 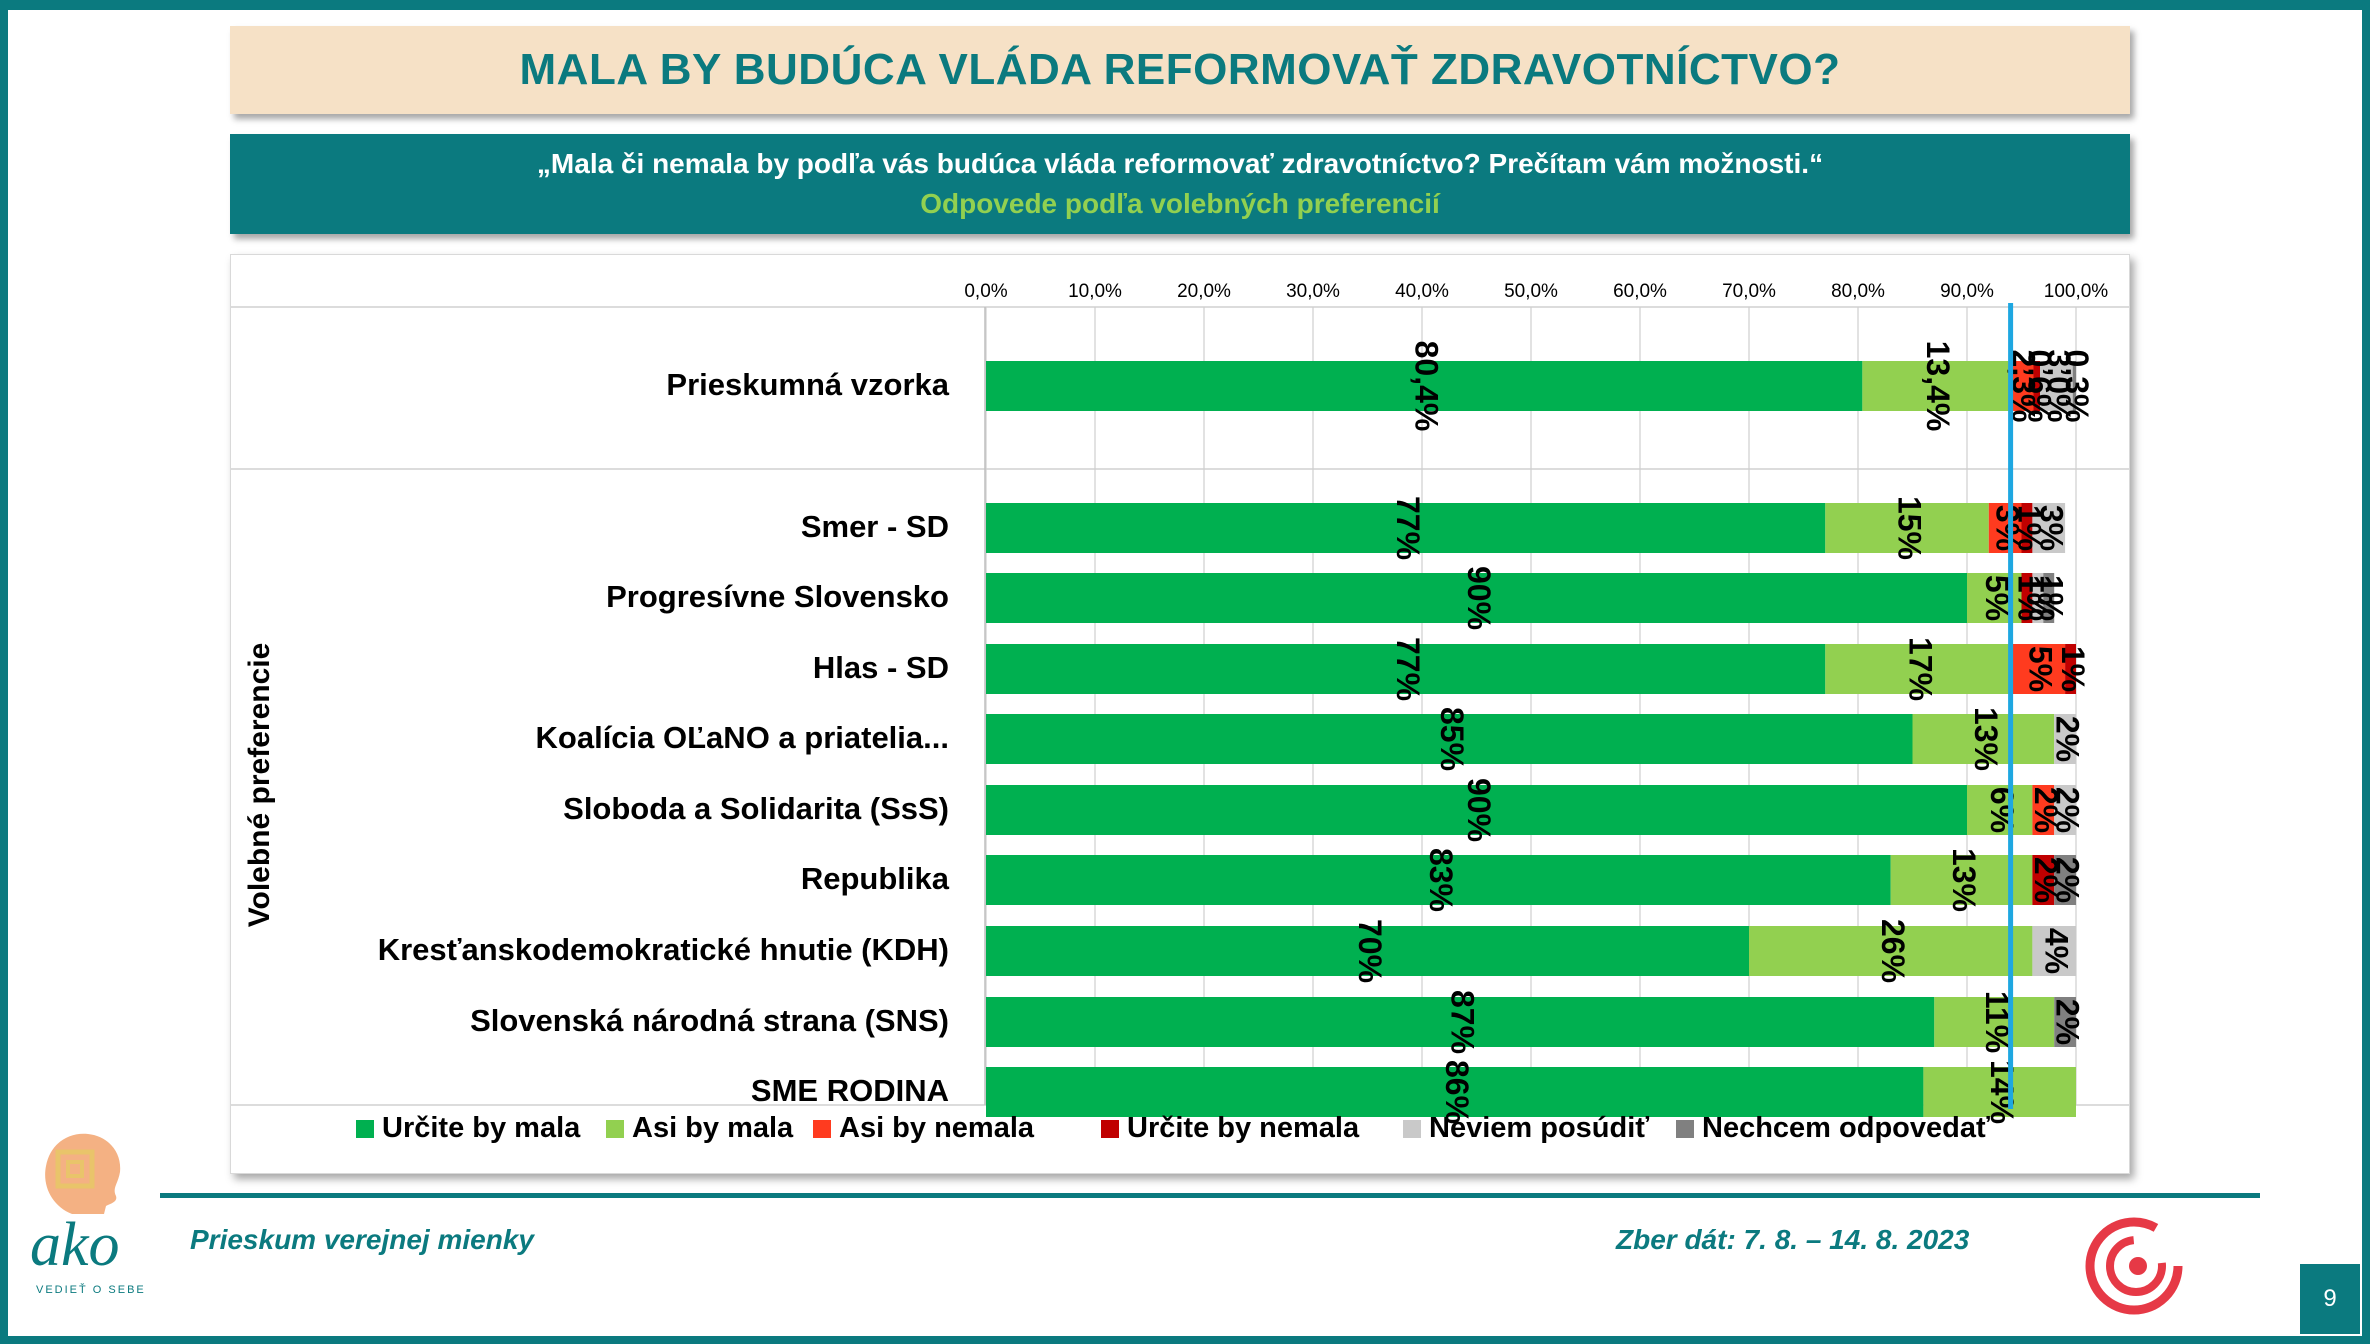 I want to click on data-label: 83%, so click(x=1441, y=880).